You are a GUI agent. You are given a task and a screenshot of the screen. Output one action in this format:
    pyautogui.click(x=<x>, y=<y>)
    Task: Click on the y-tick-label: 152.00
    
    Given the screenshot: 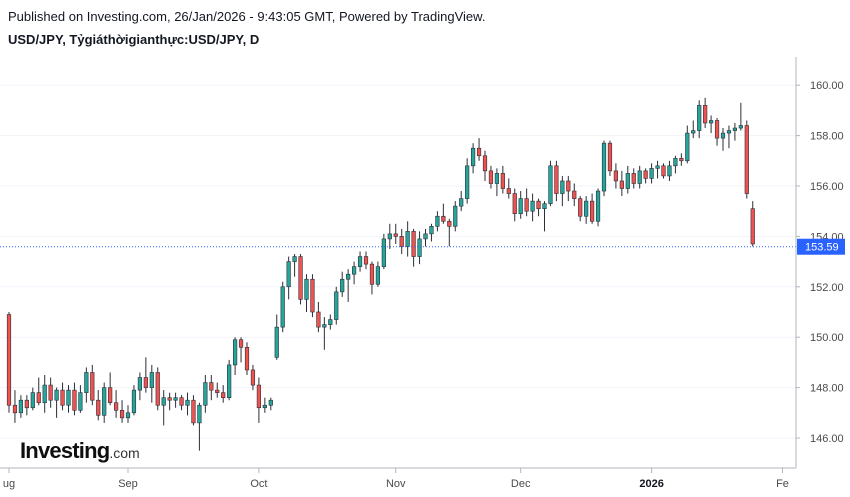 What is the action you would take?
    pyautogui.click(x=827, y=288)
    